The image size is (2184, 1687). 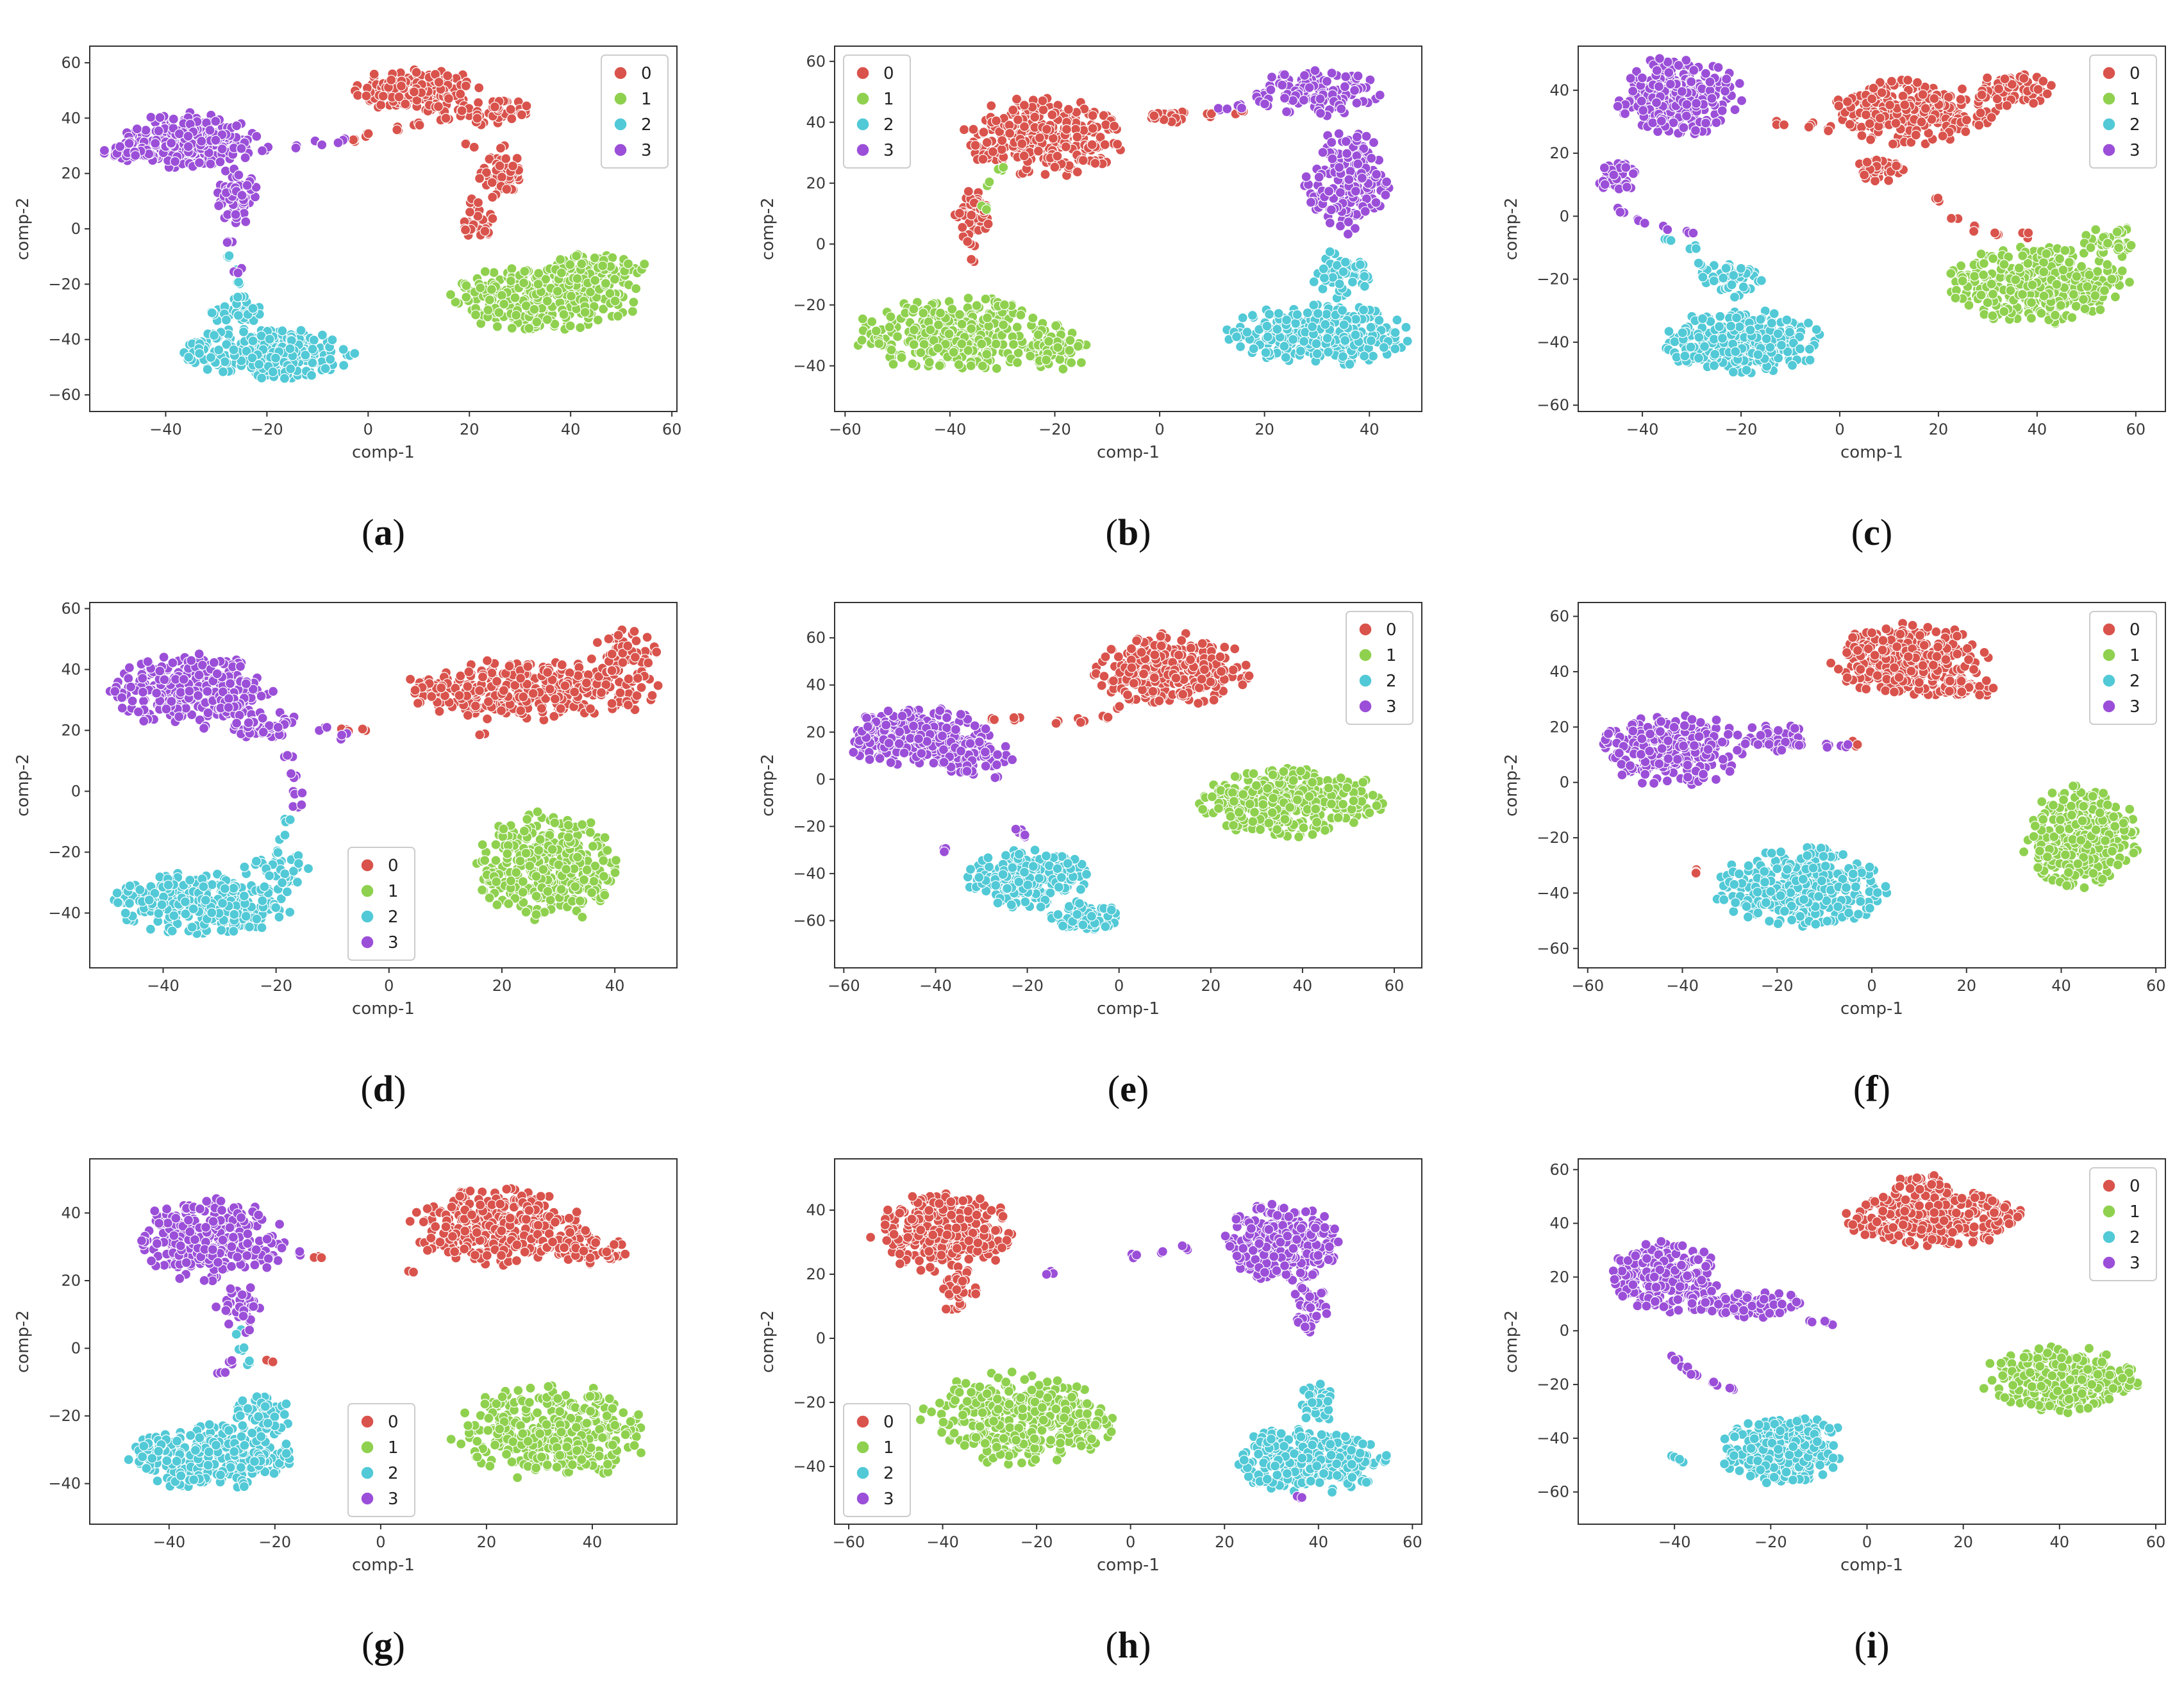 What do you see at coordinates (1559, 90) in the screenshot?
I see `y-tick-label: 40` at bounding box center [1559, 90].